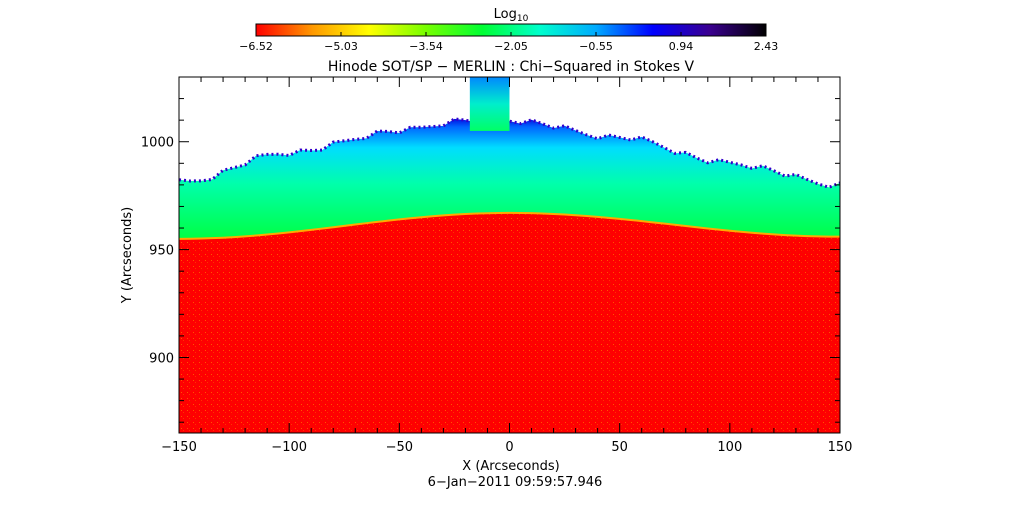  What do you see at coordinates (510, 466) in the screenshot?
I see `x-axis-label: X (Arcseconds)` at bounding box center [510, 466].